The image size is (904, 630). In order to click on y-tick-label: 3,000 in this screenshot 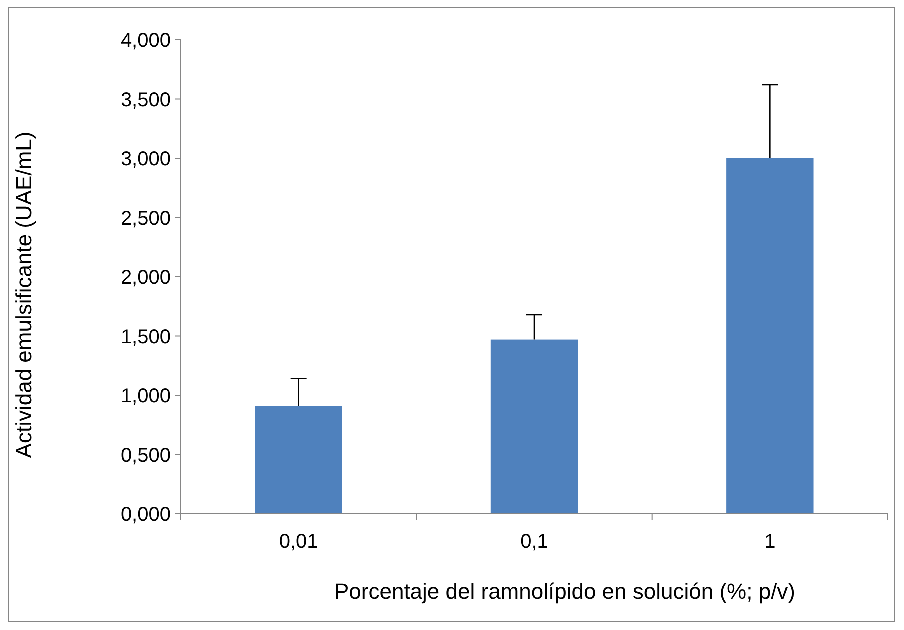, I will do `click(145, 159)`.